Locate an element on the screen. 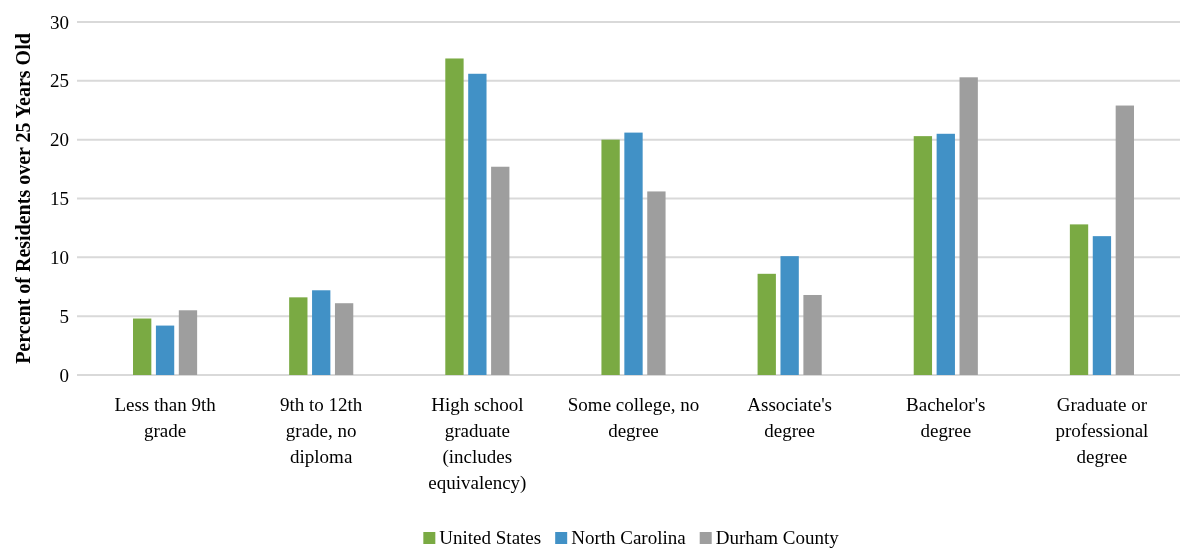 This screenshot has height=548, width=1182. y-tick-label: 0 is located at coordinates (64, 375).